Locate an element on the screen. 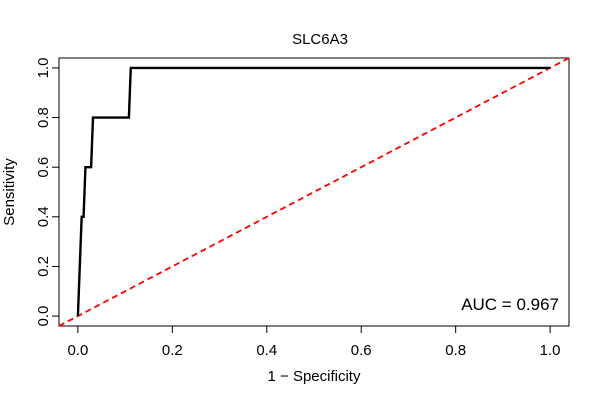 The height and width of the screenshot is (400, 600). y-tick-label: 0.8 is located at coordinates (43, 117).